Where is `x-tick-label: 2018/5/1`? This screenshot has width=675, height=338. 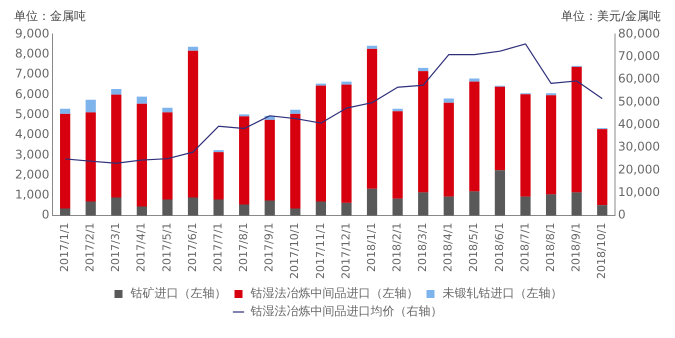 x-tick-label: 2018/5/1 is located at coordinates (473, 247).